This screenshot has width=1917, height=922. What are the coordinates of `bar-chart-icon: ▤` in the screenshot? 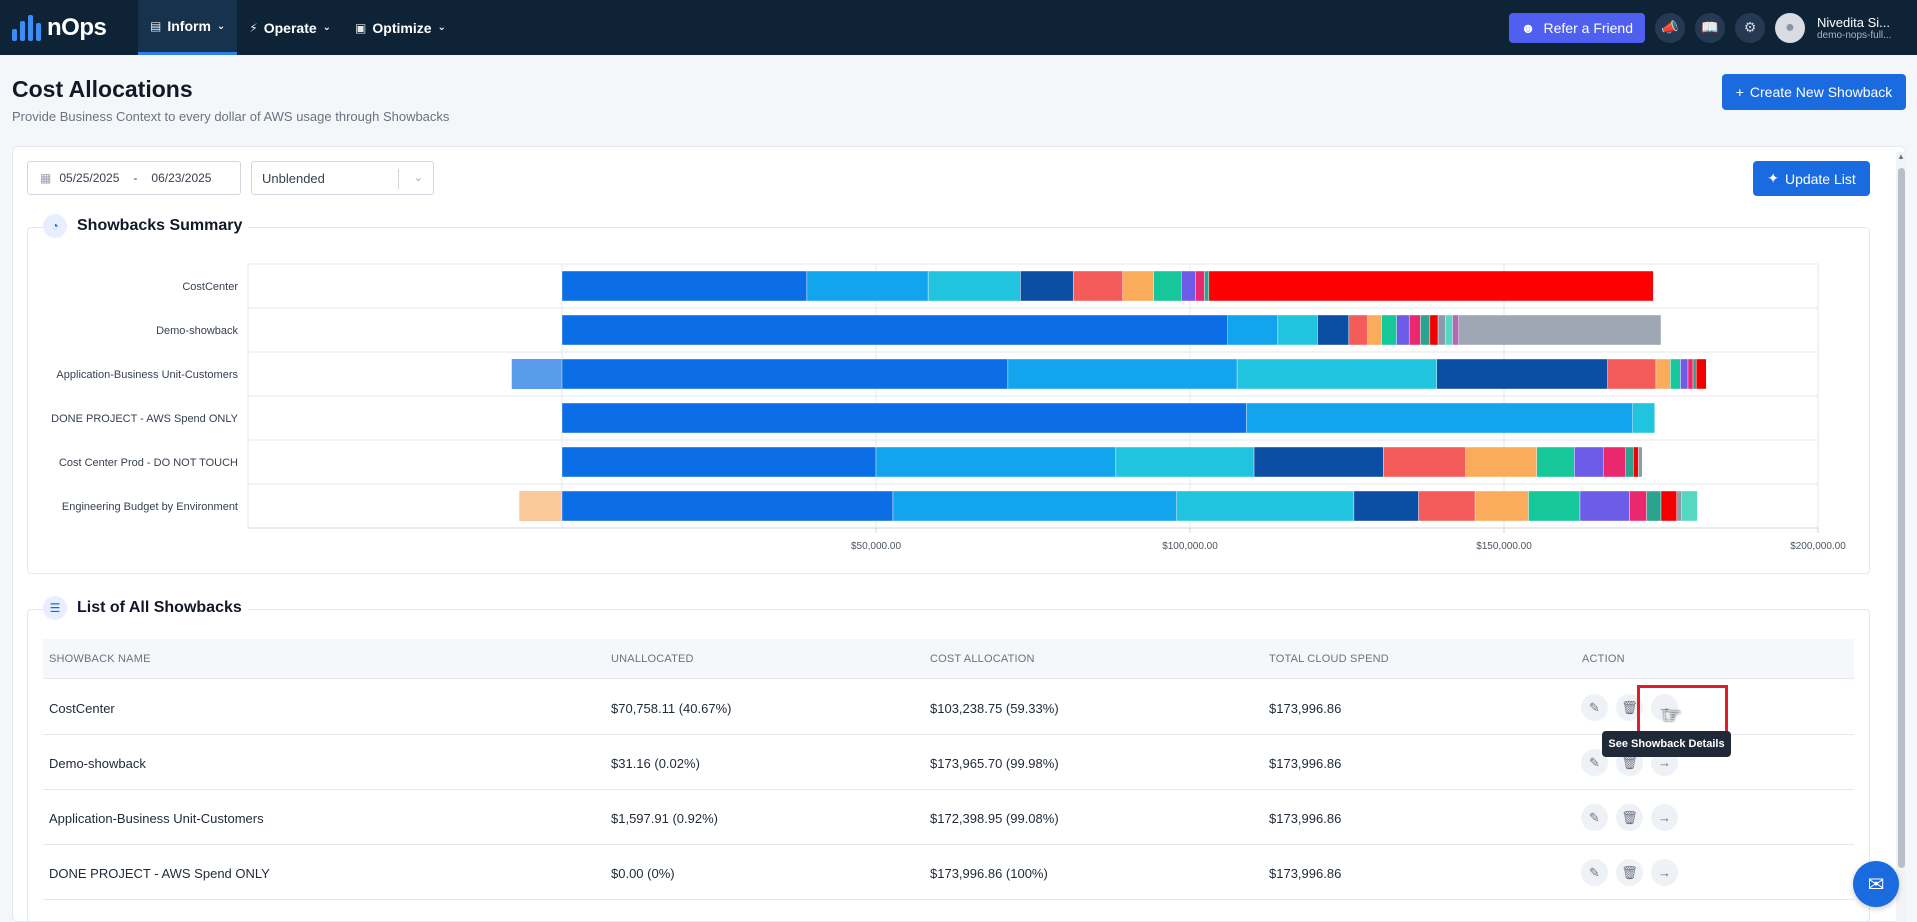 It's located at (156, 26).